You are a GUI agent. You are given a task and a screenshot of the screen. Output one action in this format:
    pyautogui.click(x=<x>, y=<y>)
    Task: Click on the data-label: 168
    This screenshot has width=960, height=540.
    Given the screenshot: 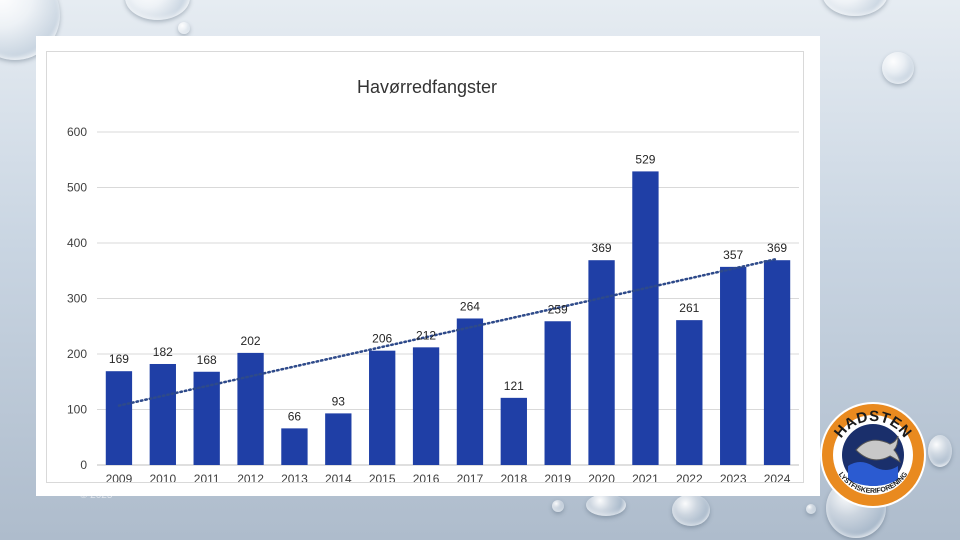 What is the action you would take?
    pyautogui.click(x=207, y=360)
    